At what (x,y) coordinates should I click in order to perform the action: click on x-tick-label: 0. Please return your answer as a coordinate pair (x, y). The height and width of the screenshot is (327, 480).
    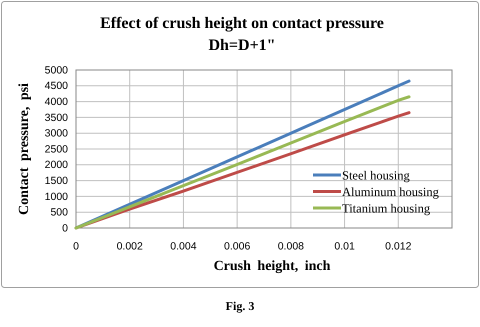
    Looking at the image, I should click on (76, 246).